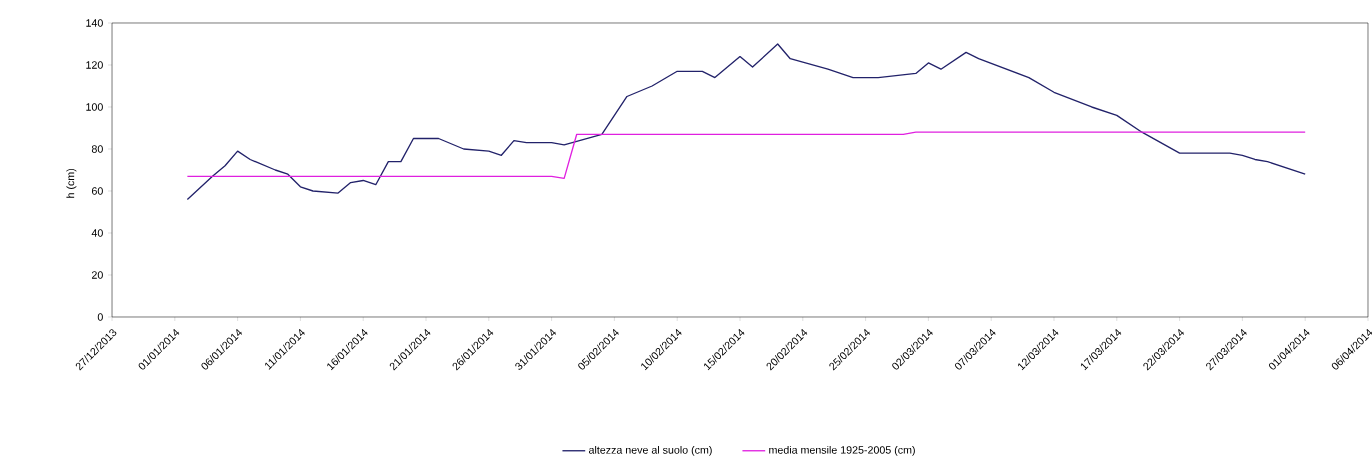 This screenshot has height=464, width=1372. I want to click on y-tick-label: 60, so click(97, 191).